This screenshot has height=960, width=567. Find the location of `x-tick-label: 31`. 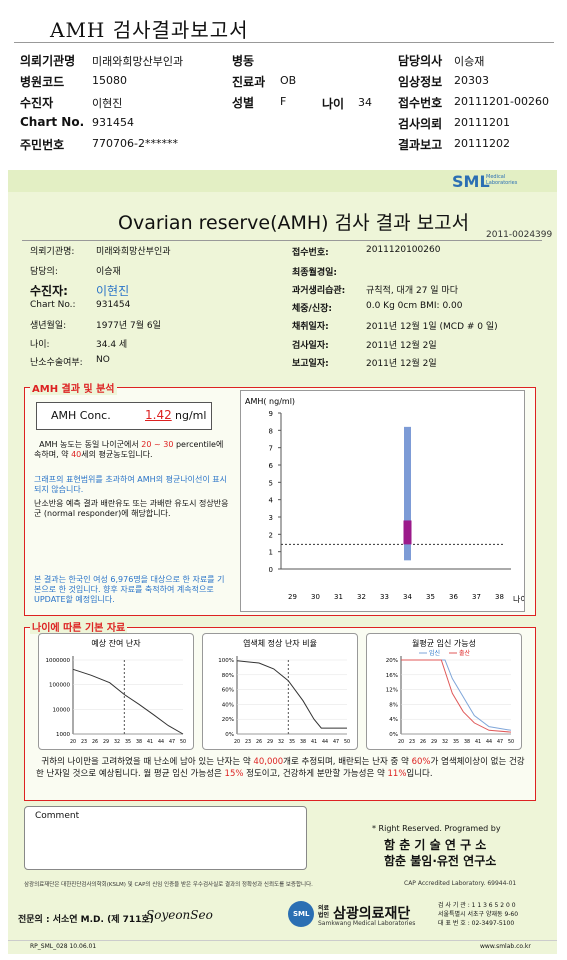

x-tick-label: 31 is located at coordinates (338, 597).